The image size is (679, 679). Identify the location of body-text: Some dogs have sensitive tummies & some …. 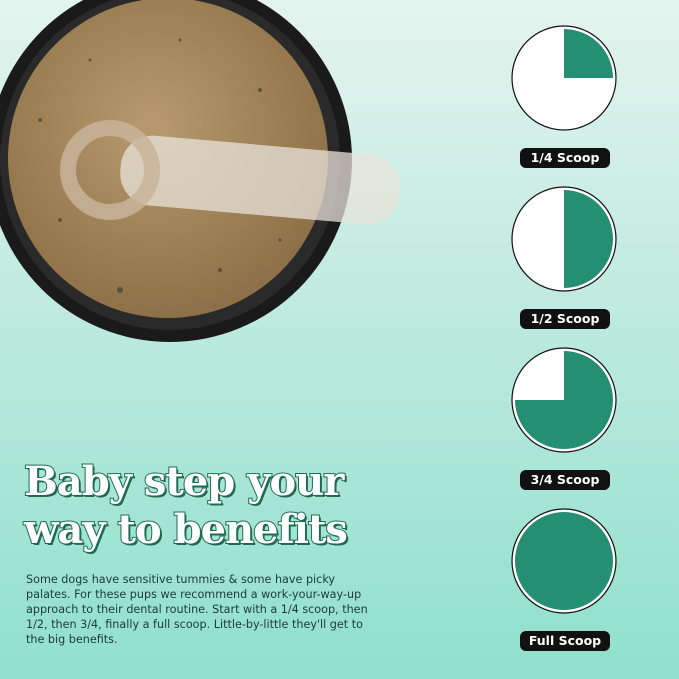
(197, 609).